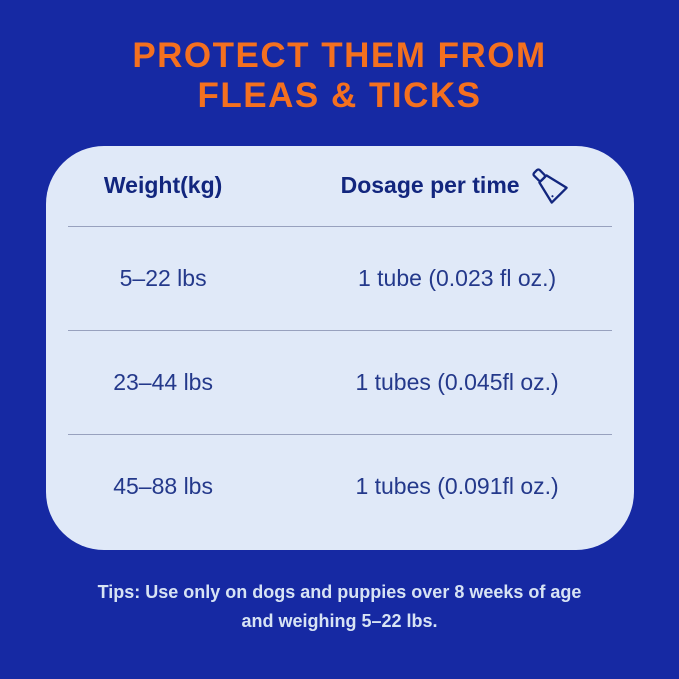 This screenshot has width=679, height=679. What do you see at coordinates (340, 486) in the screenshot?
I see `table-row: 45–88 lbs 1 tubes (0.091fl oz.)` at bounding box center [340, 486].